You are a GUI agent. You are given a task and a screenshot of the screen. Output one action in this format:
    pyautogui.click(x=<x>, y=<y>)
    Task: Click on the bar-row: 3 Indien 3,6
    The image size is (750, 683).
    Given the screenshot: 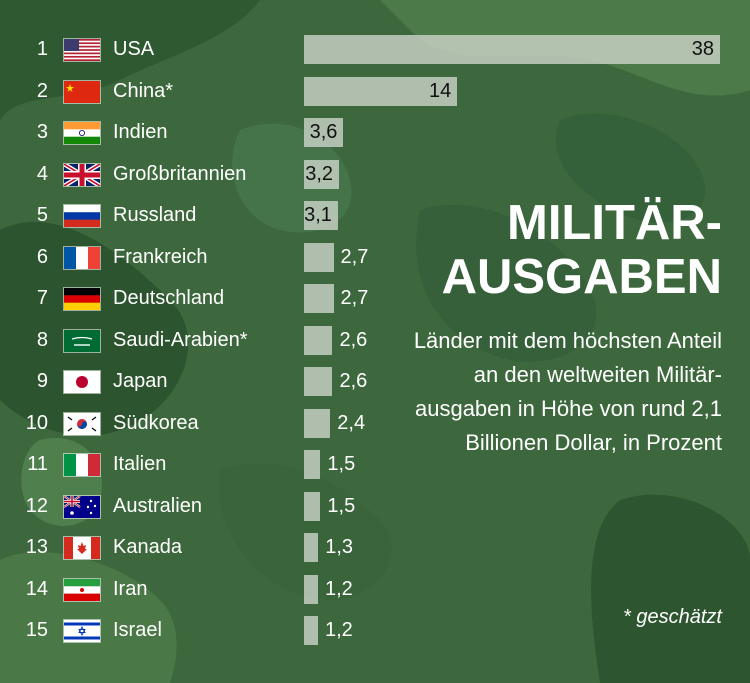 What is the action you would take?
    pyautogui.click(x=375, y=133)
    